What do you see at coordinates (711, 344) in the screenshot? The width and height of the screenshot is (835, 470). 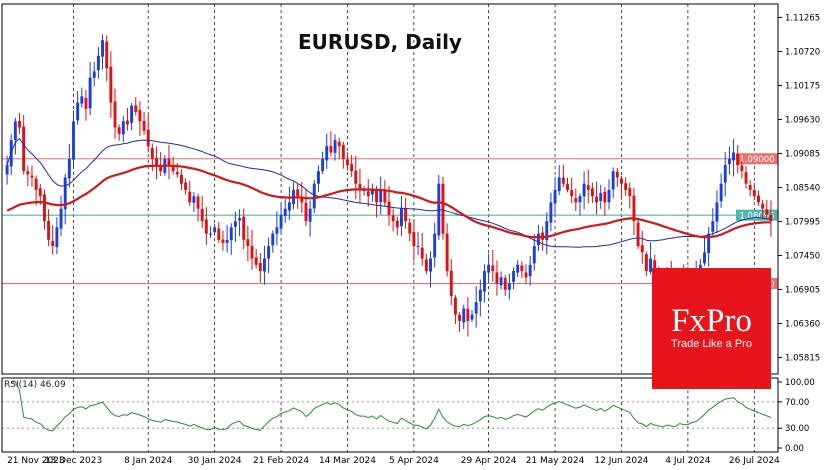 I see `brand-tagline: Trade Like a Pro` at bounding box center [711, 344].